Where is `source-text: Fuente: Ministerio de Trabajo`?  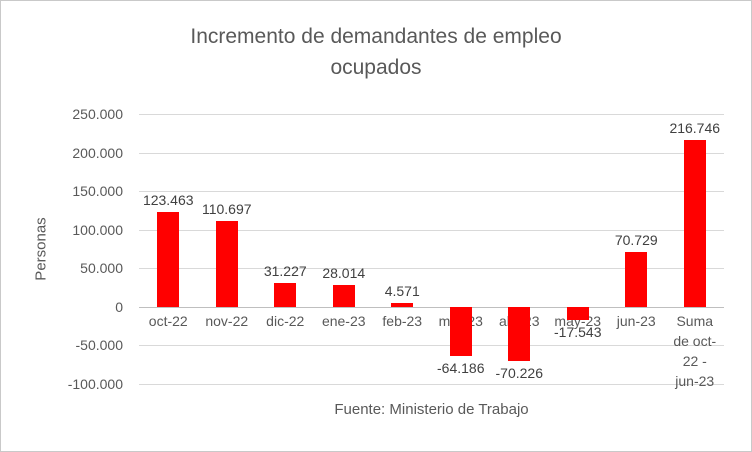
source-text: Fuente: Ministerio de Trabajo is located at coordinates (431, 409).